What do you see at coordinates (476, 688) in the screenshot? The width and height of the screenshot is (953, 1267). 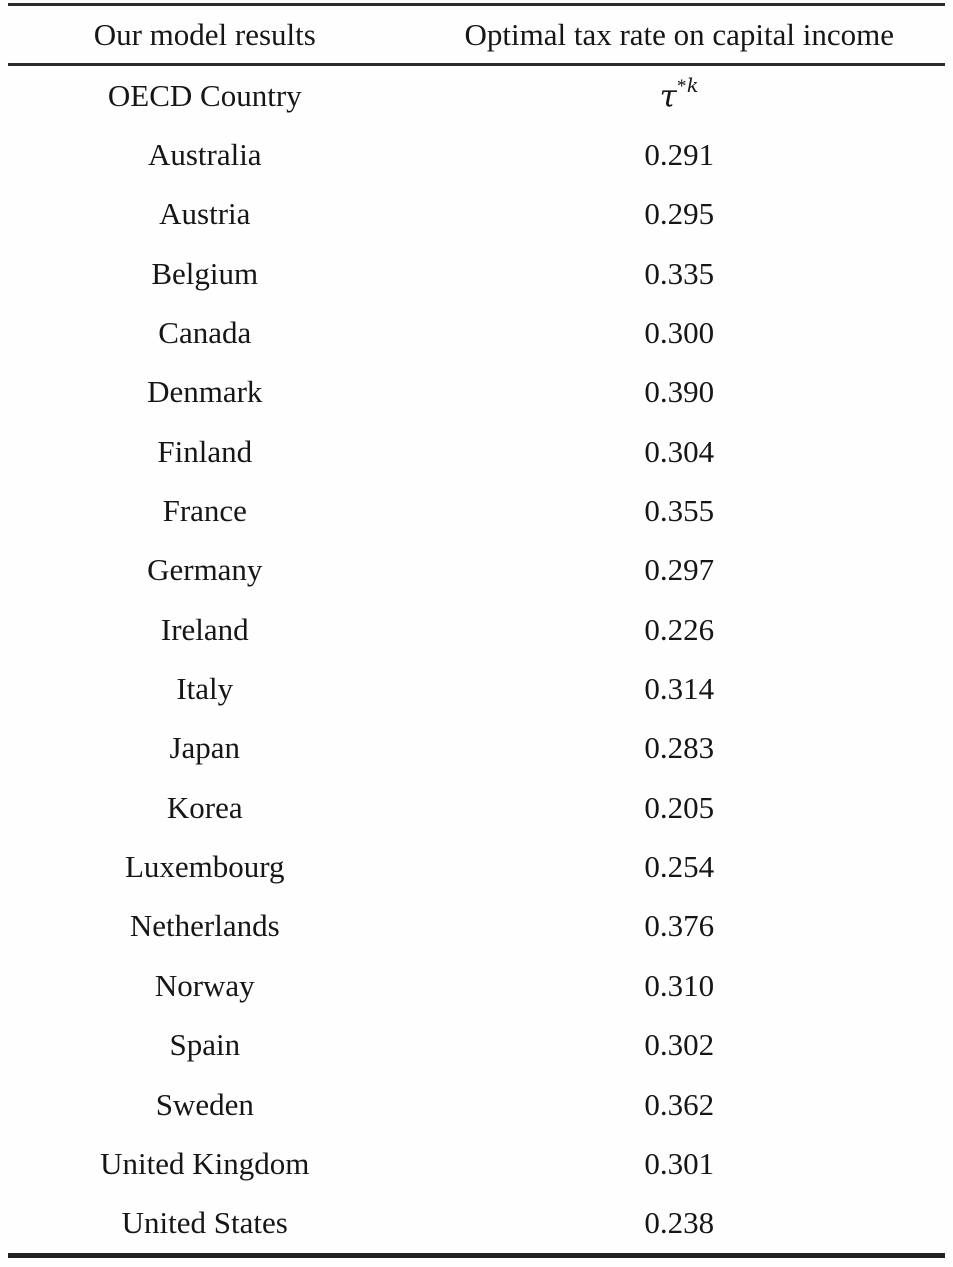 I see `table-row: Italy 0.314` at bounding box center [476, 688].